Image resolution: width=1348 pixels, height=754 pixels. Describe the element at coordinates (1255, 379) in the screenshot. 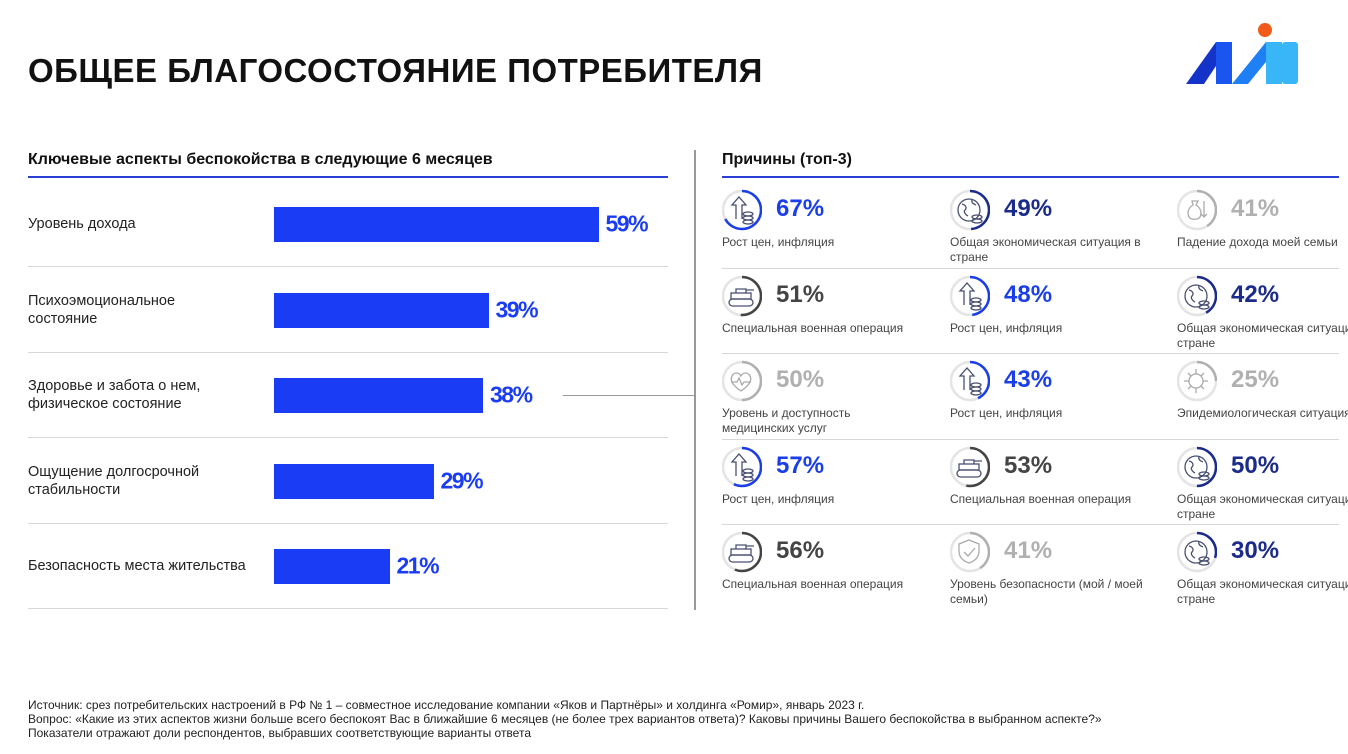

I see `reason-percent: 25%` at that location.